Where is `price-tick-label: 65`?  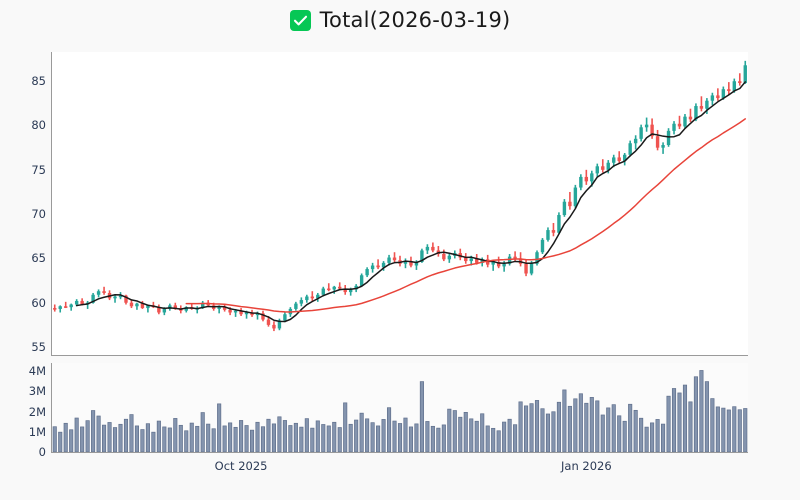 price-tick-label: 65 is located at coordinates (38, 258).